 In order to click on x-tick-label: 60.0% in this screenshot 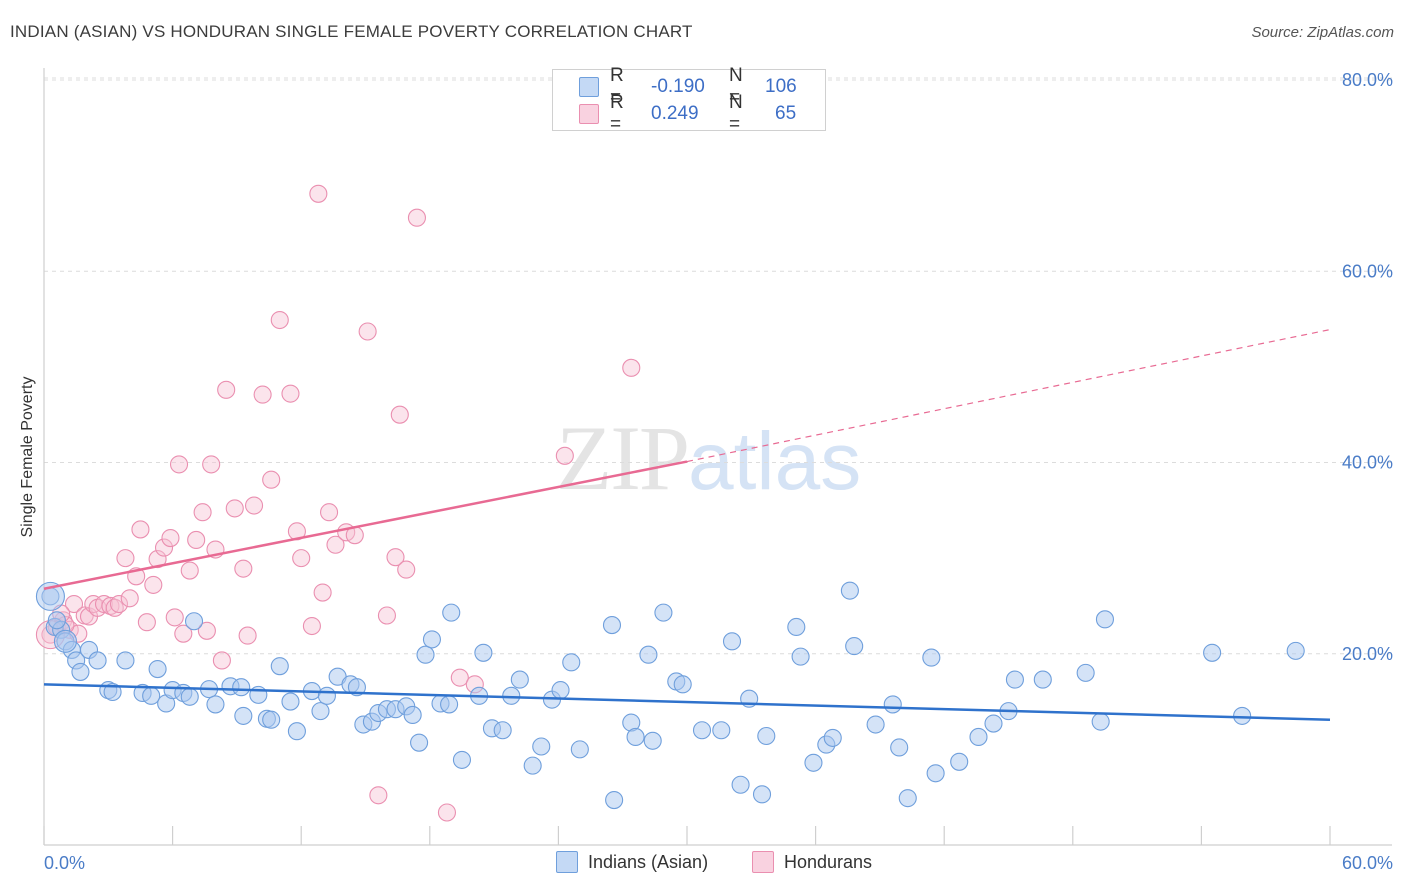, I will do `click(1367, 863)`.